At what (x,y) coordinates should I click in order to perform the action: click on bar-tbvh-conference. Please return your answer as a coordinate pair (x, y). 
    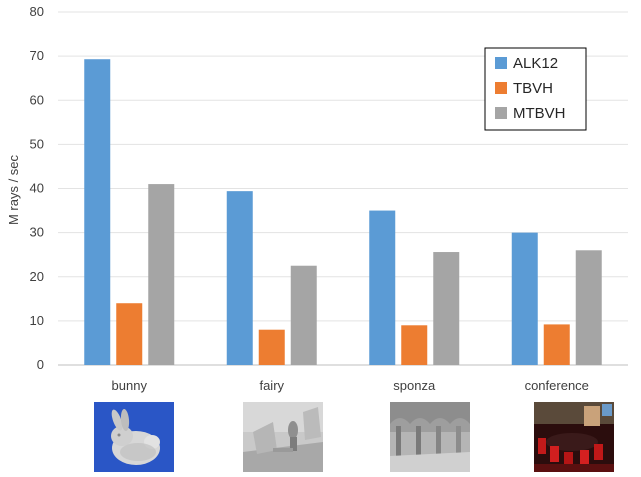
    Looking at the image, I should click on (556, 344).